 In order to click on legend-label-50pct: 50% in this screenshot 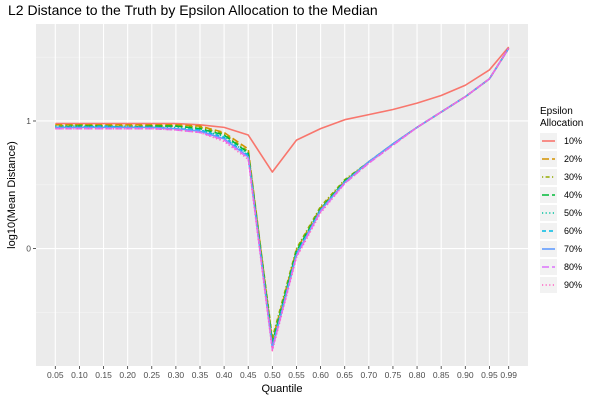, I will do `click(573, 213)`.